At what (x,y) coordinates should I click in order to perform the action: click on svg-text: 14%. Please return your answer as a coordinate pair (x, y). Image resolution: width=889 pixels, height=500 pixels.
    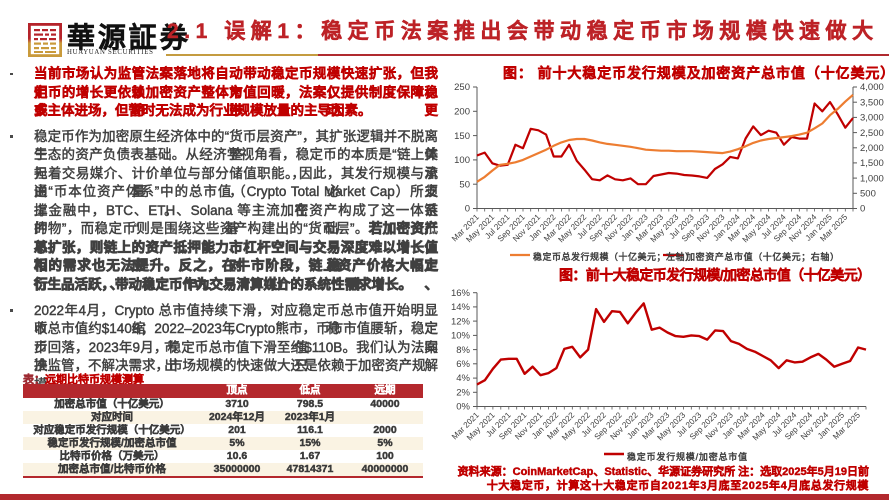
    Looking at the image, I should click on (461, 307).